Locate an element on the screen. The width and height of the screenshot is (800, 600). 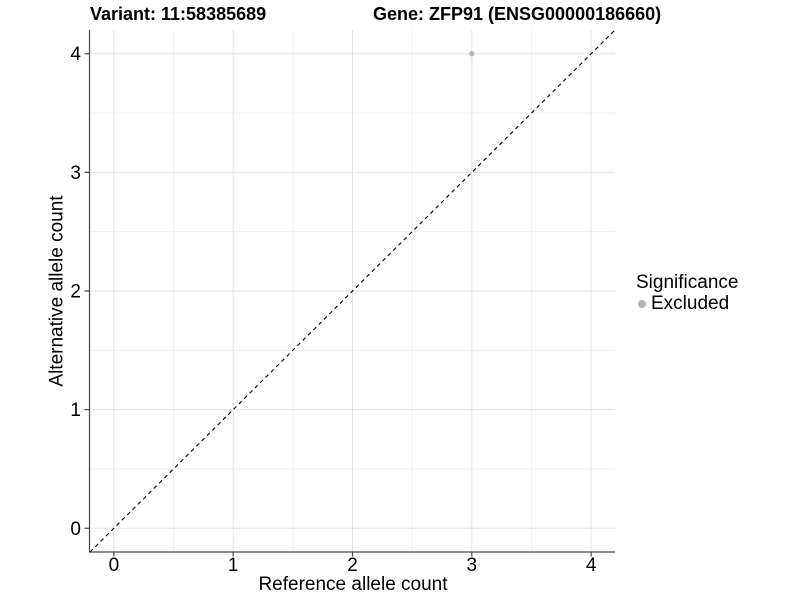
legend: Significance Excluded is located at coordinates (687, 293).